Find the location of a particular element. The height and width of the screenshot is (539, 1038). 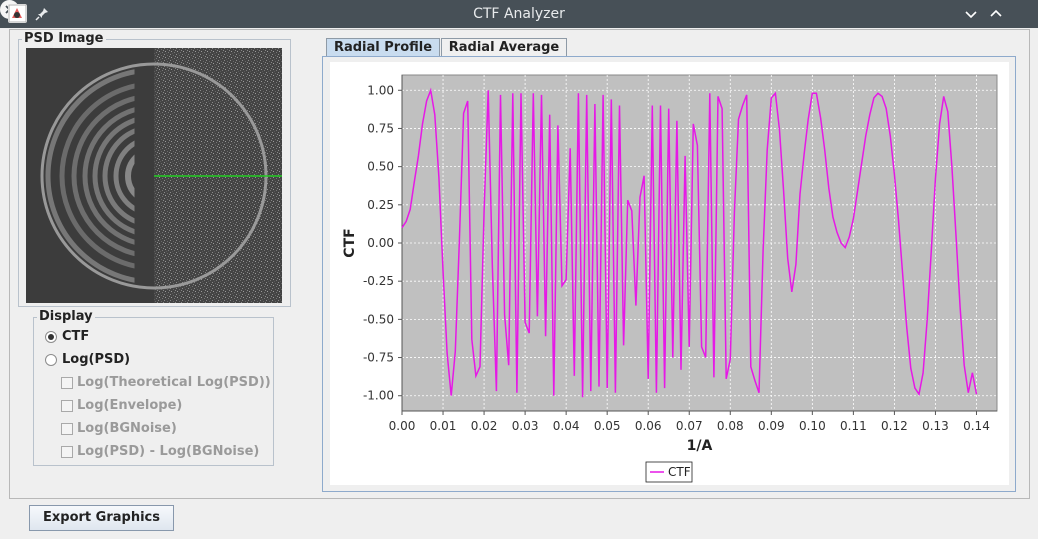

log-envelope-label: Log(Envelope) is located at coordinates (130, 405).